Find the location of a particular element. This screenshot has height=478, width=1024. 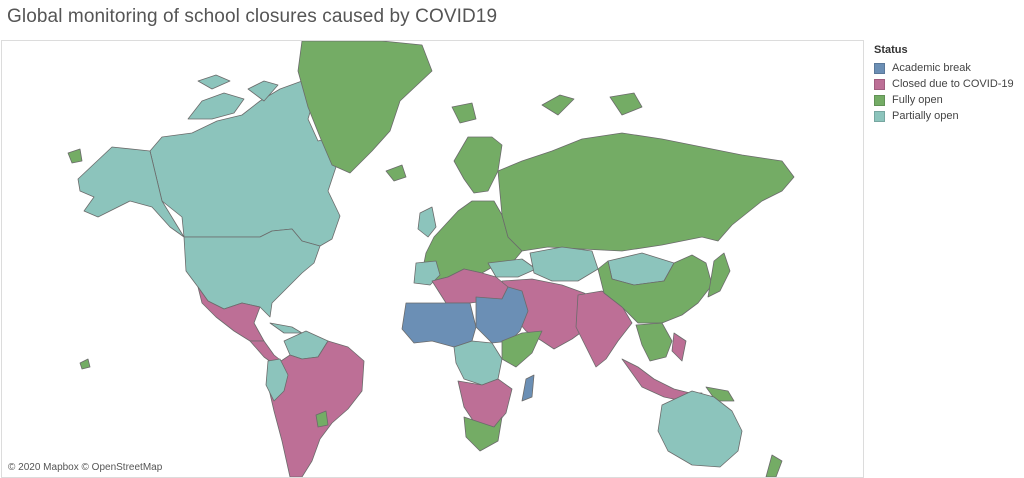

region-central-africa is located at coordinates (478, 363).